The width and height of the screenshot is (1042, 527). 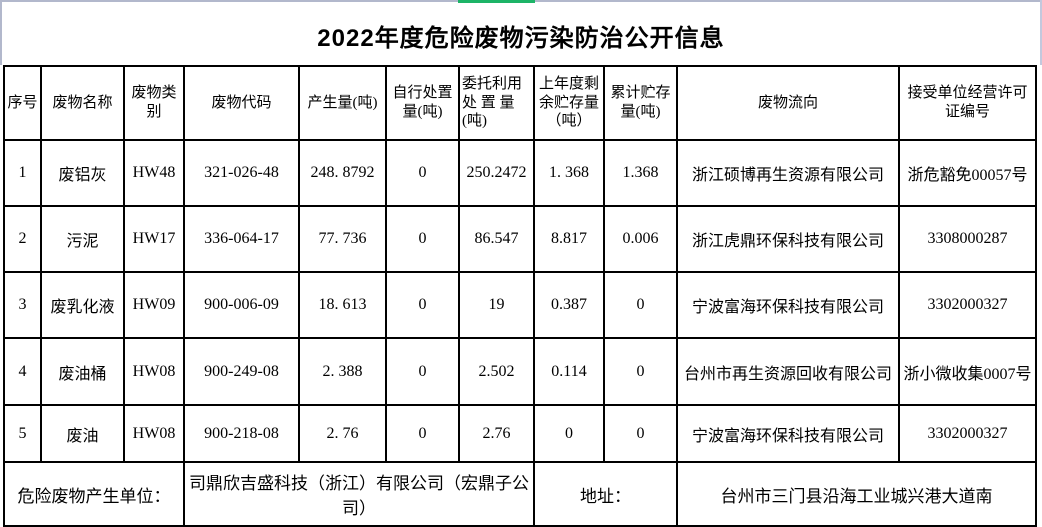 I want to click on cell-prev-storage: 1. 368, so click(x=569, y=173).